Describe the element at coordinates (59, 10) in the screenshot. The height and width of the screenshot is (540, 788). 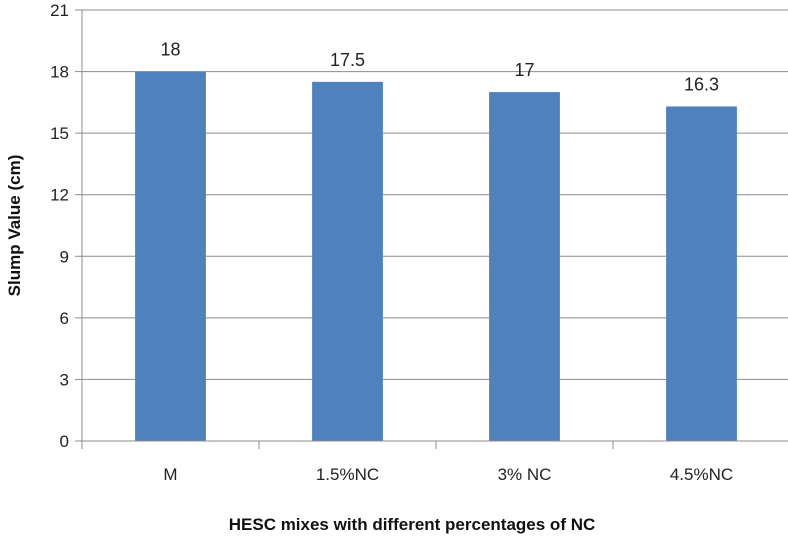
I see `y-tick-label: 21` at that location.